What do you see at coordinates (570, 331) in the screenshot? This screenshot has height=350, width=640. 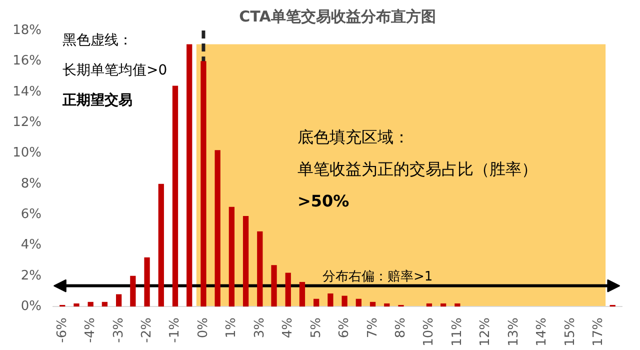 I see `x-tick-label: 15%` at bounding box center [570, 331].